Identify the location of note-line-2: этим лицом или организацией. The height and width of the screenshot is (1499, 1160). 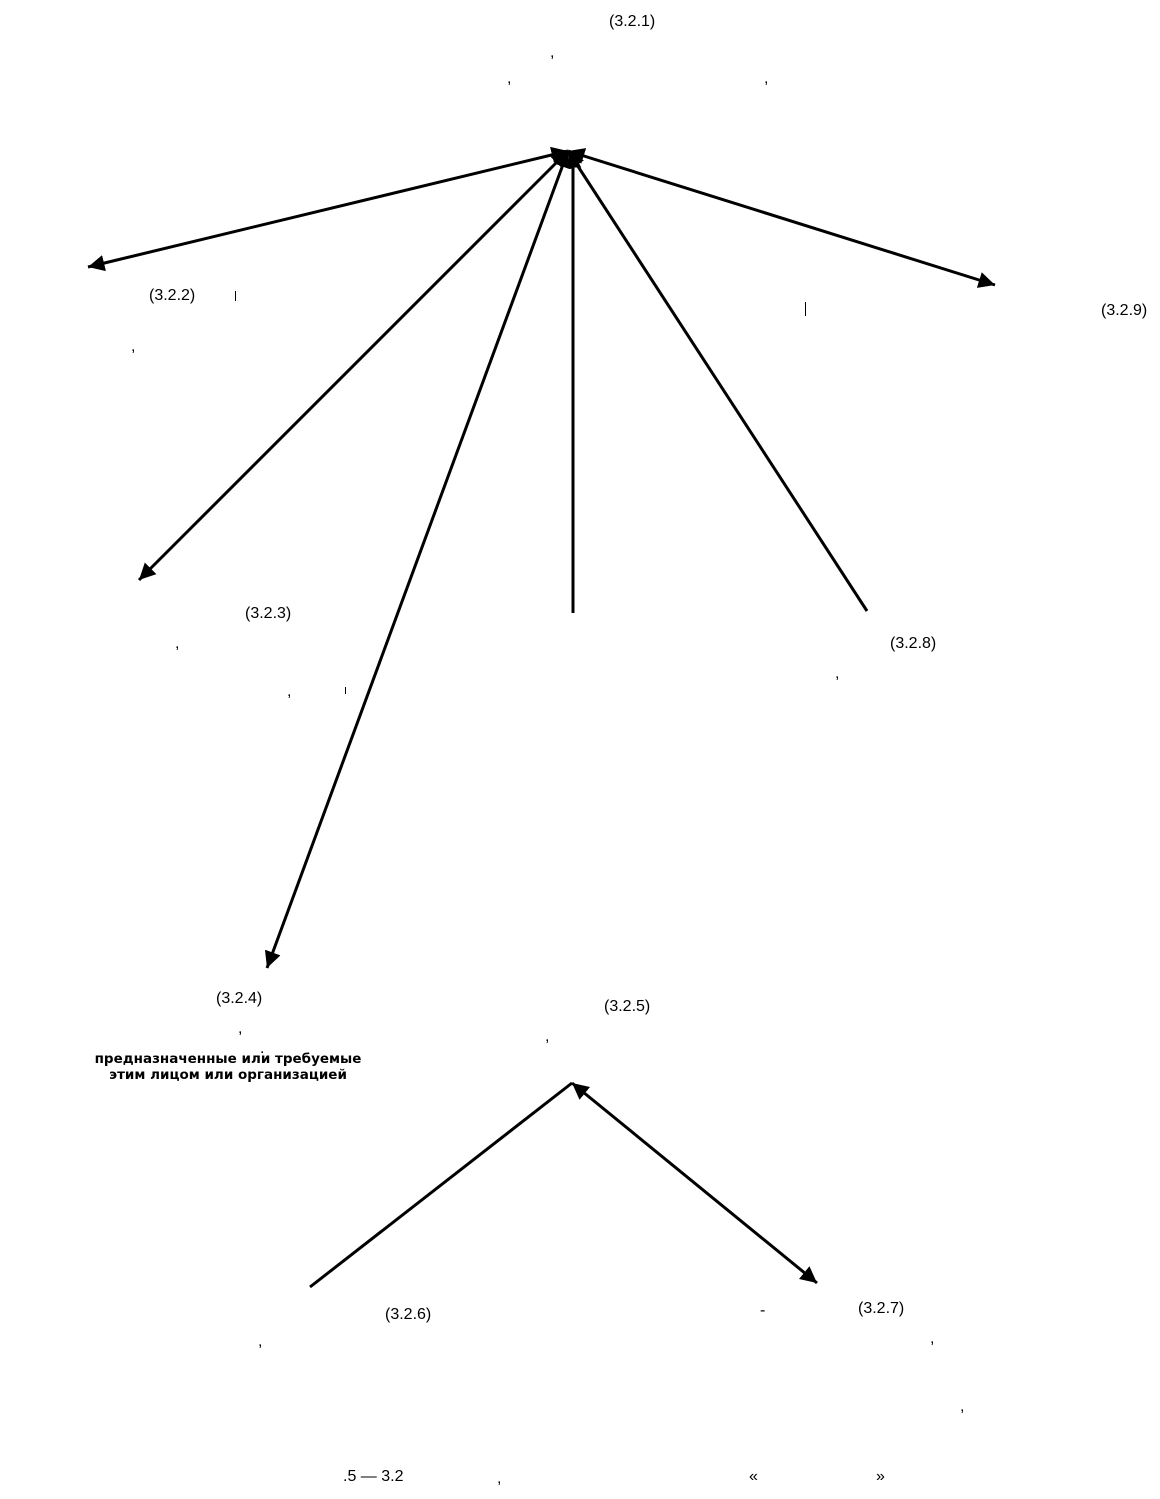
(228, 1075).